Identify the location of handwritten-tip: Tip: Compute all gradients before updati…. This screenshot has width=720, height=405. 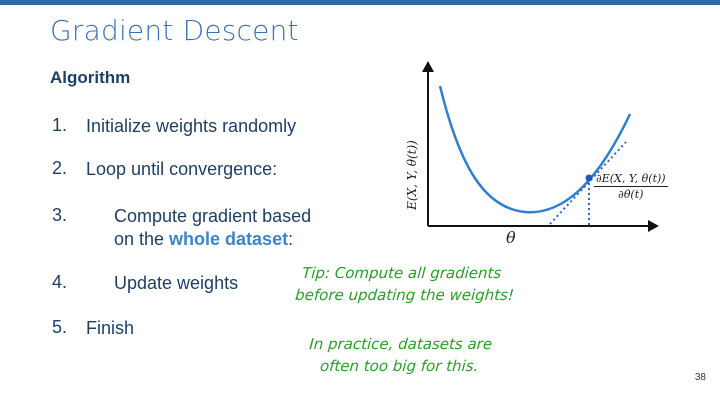
(404, 284).